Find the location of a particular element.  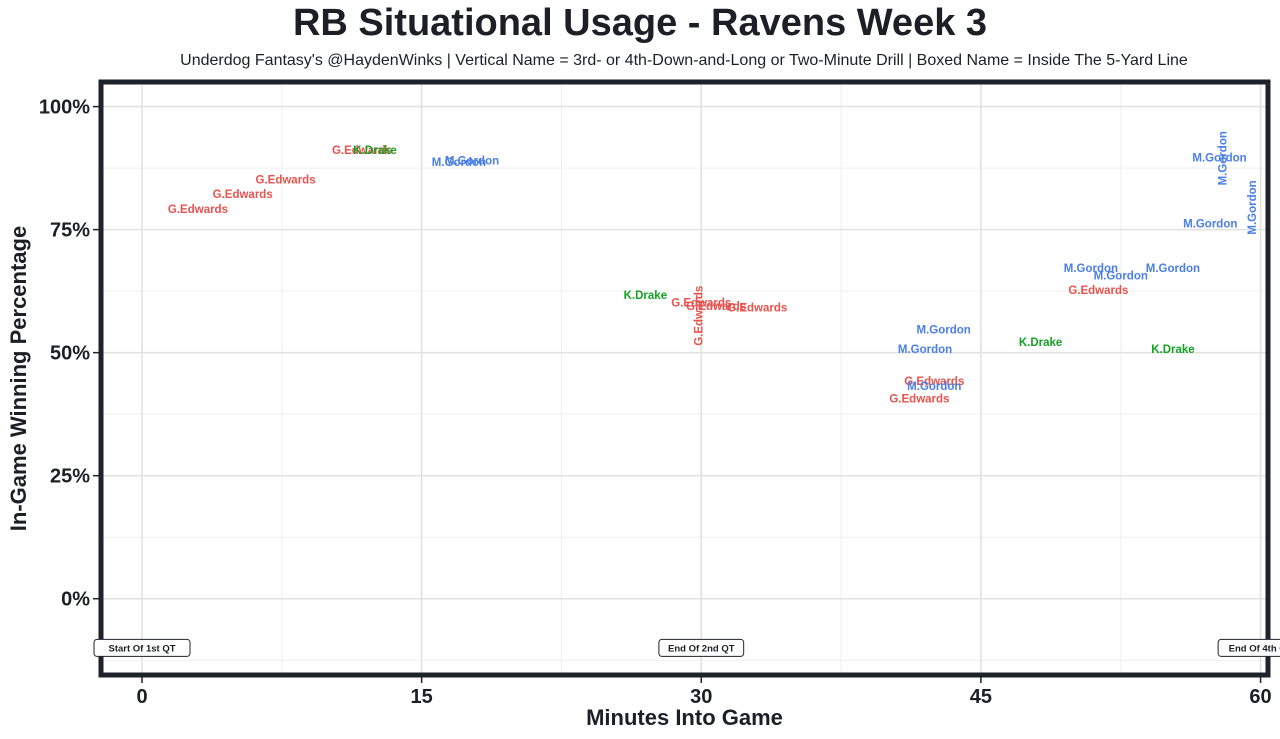

x-tick-label: 45 is located at coordinates (981, 697).